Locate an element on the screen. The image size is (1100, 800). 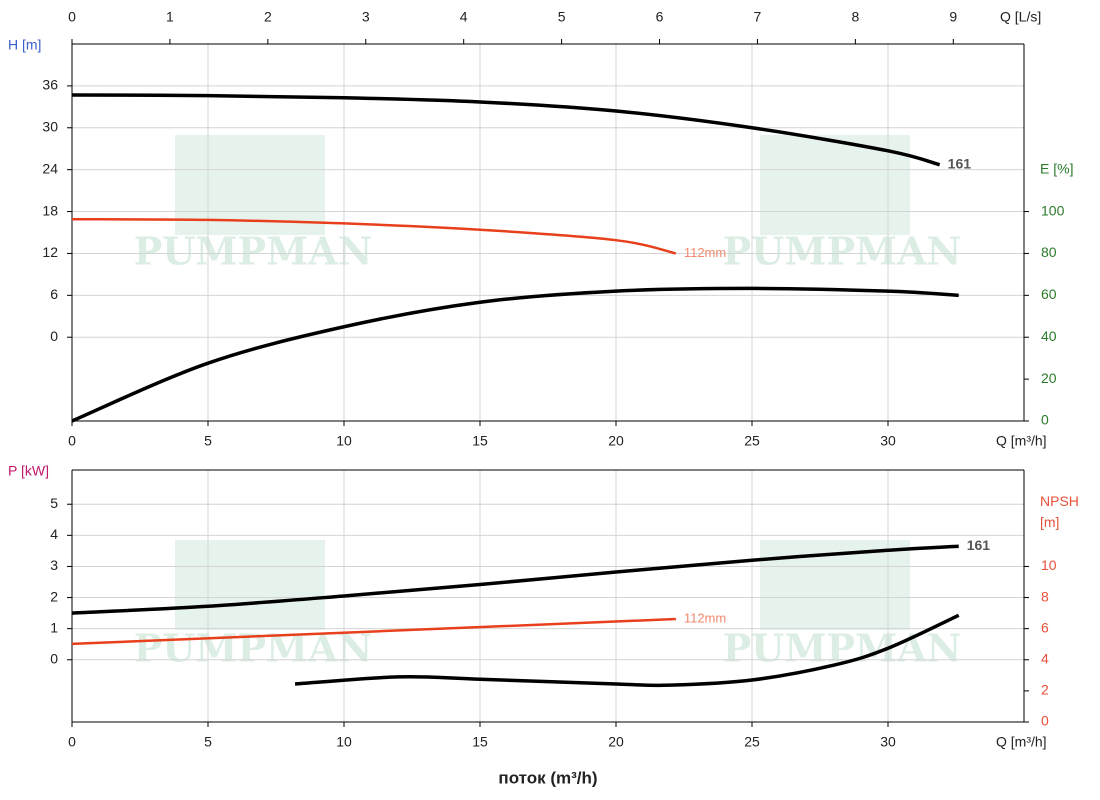
x2-tick-label: 2 is located at coordinates (268, 17).